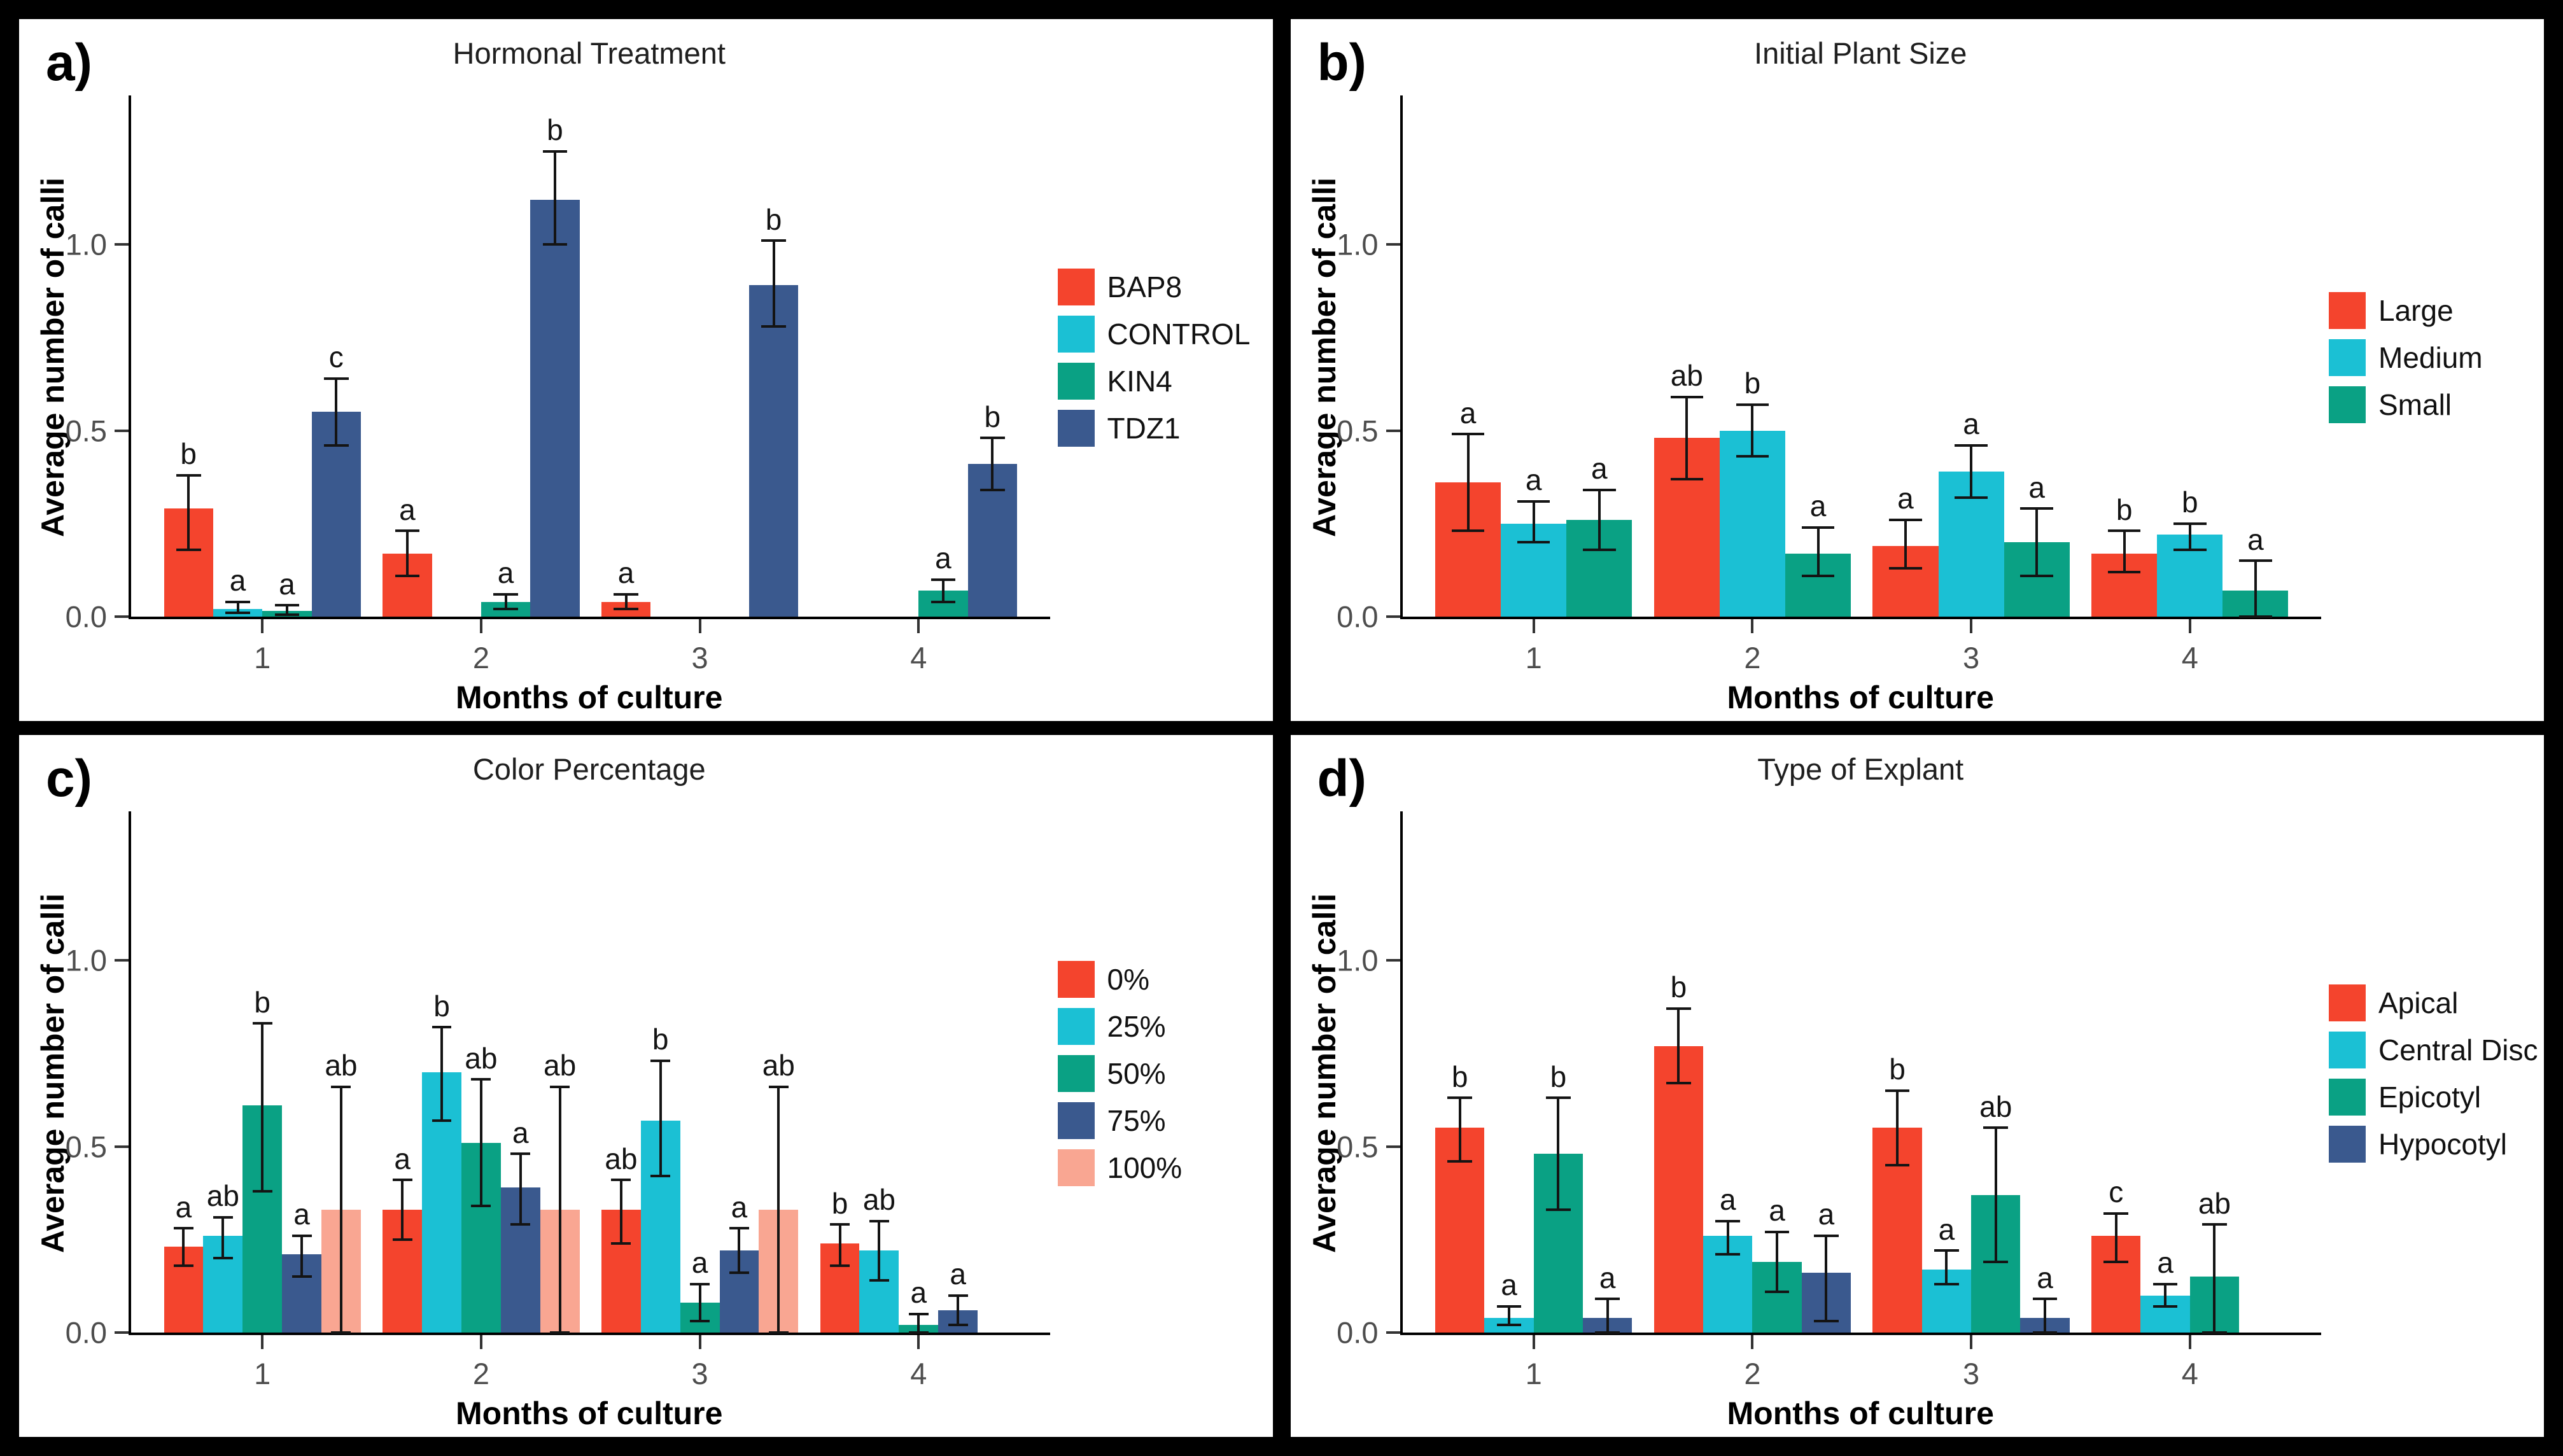  I want to click on legend-item: Central Disc, so click(2434, 1049).